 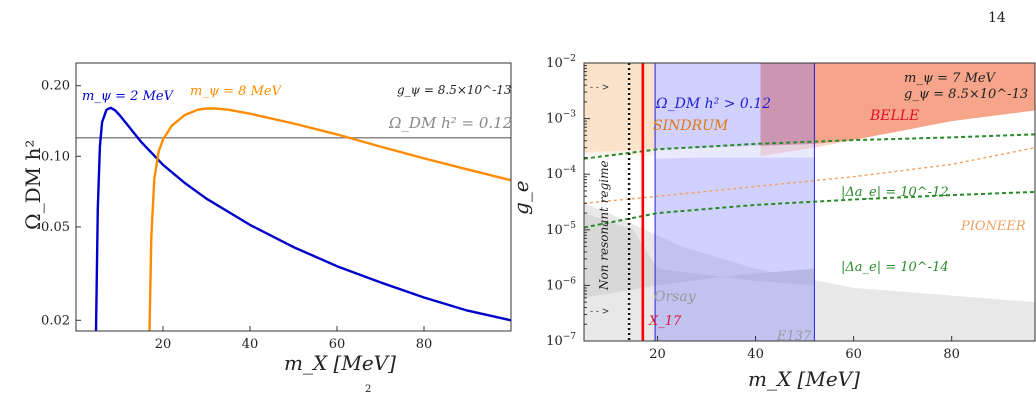 I want to click on left-y-label: Ω_DM h², so click(x=33, y=185).